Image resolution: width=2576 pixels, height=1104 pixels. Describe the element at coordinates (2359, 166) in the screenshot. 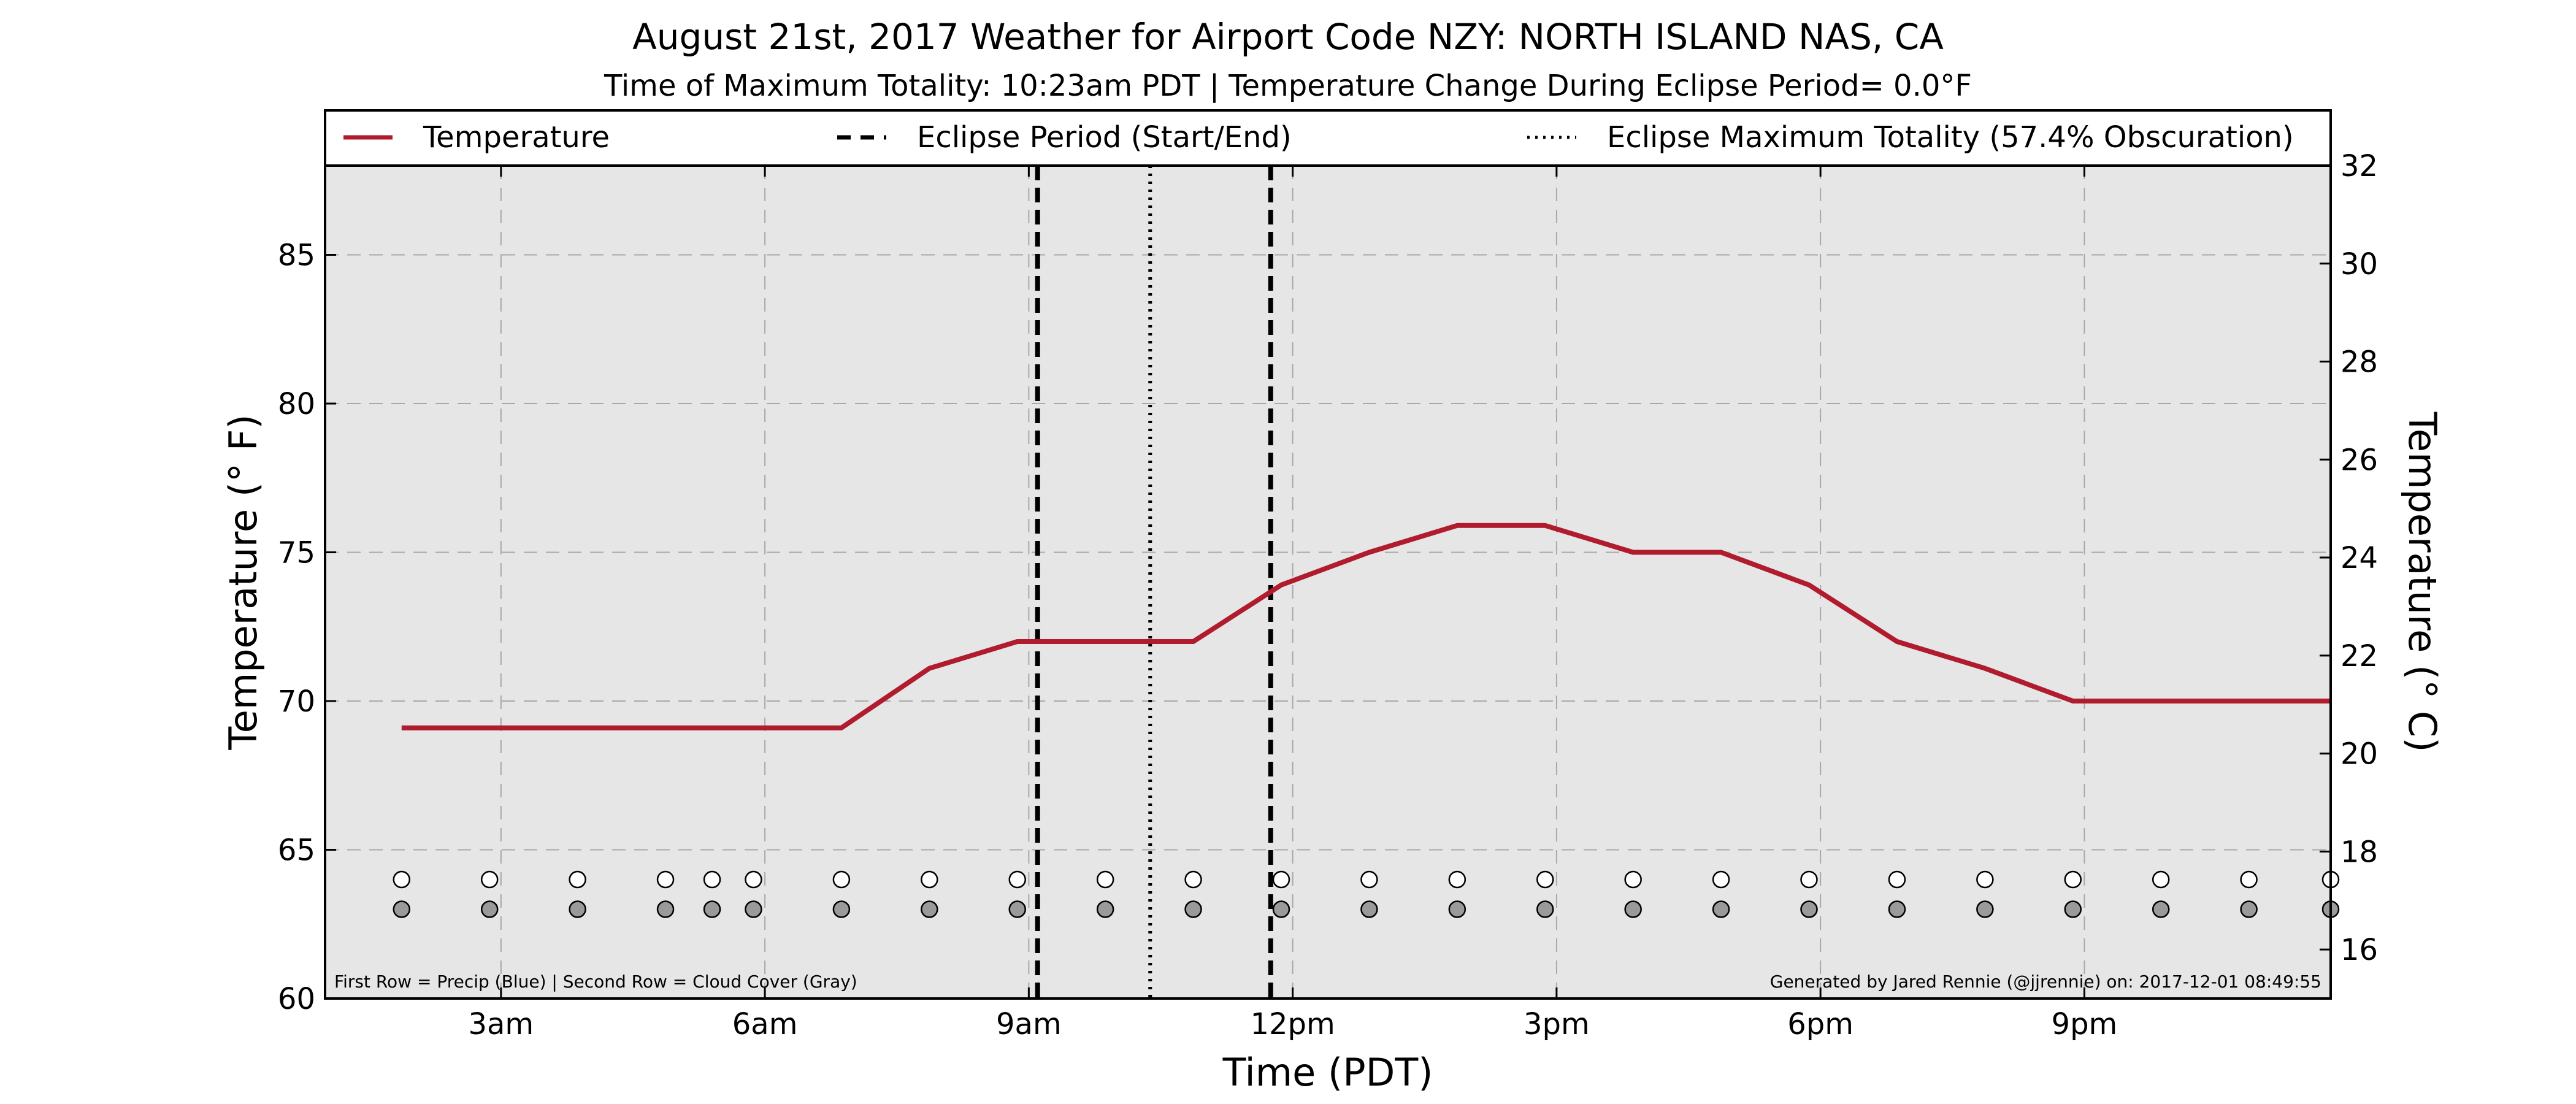

I see `y2-tick-label: 32` at that location.